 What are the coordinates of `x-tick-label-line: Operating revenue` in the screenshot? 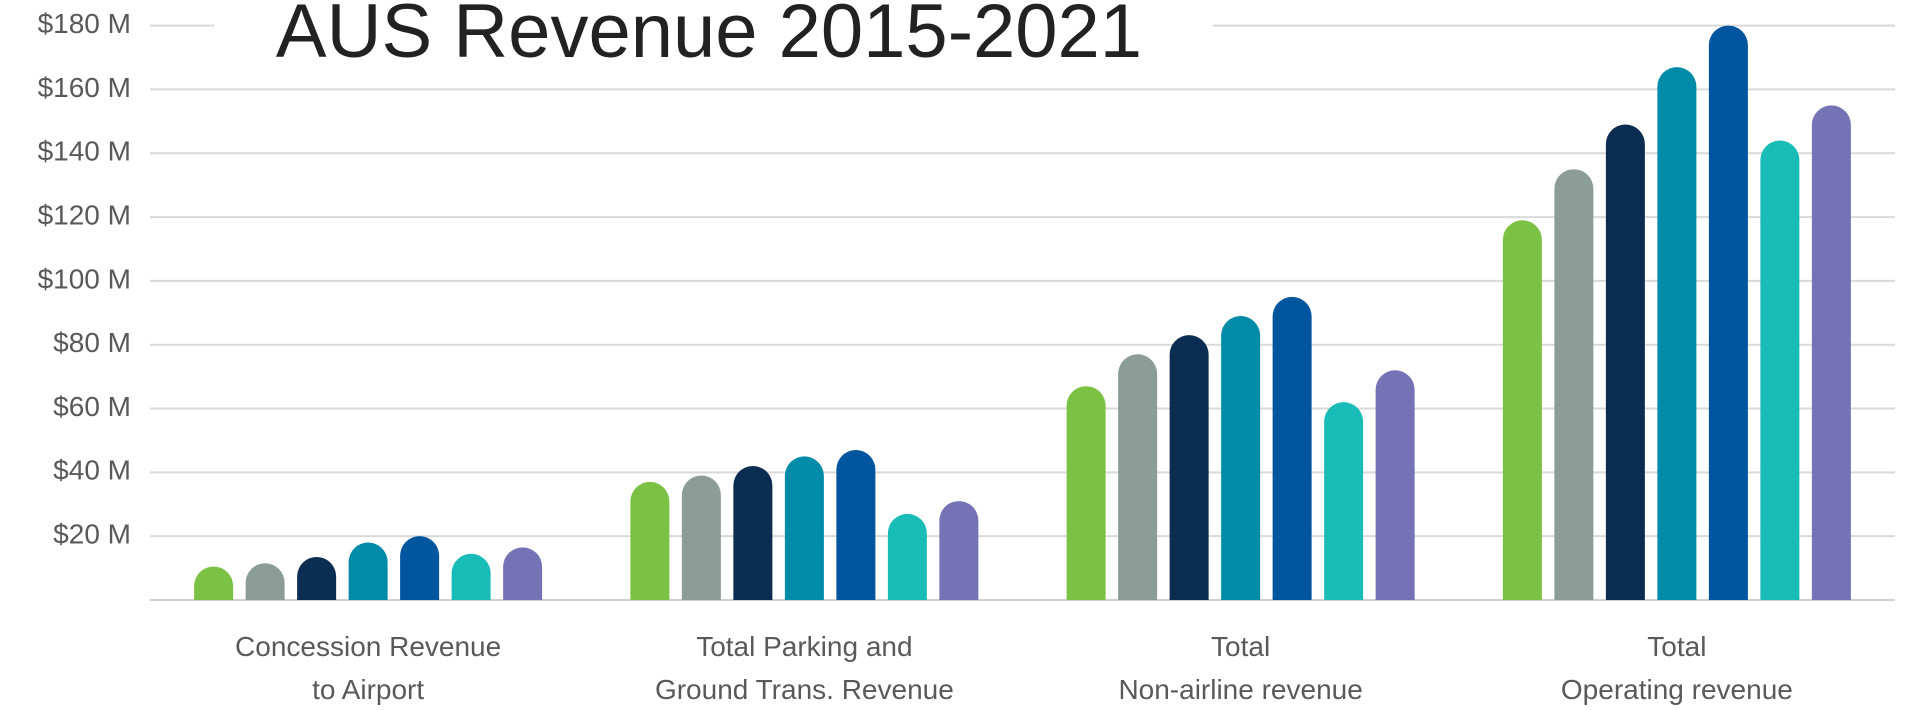 It's located at (1677, 689).